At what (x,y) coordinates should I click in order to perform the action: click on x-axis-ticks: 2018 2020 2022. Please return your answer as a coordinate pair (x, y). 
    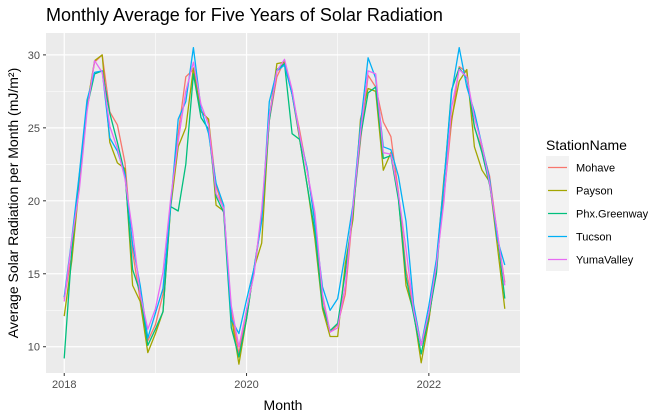
    Looking at the image, I should click on (246, 382).